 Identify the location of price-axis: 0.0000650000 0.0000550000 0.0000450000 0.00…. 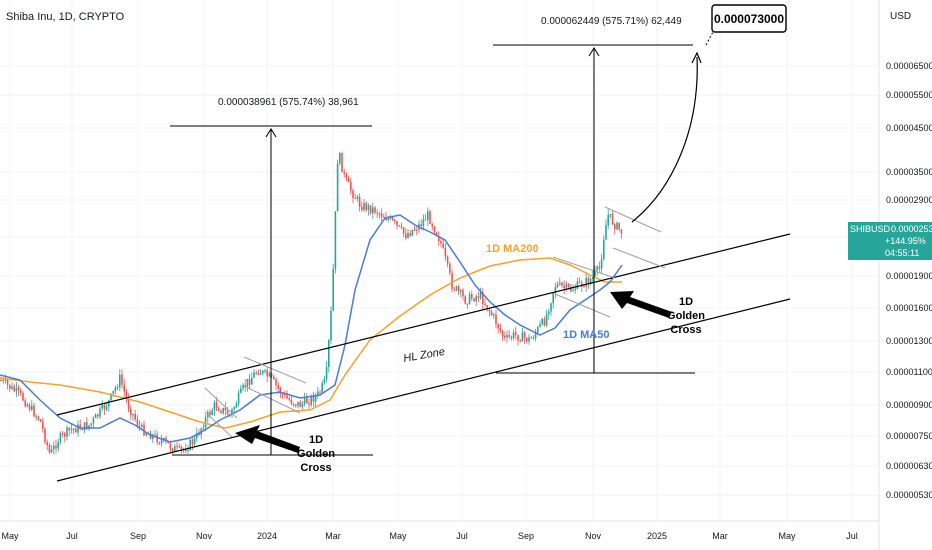
(909, 280).